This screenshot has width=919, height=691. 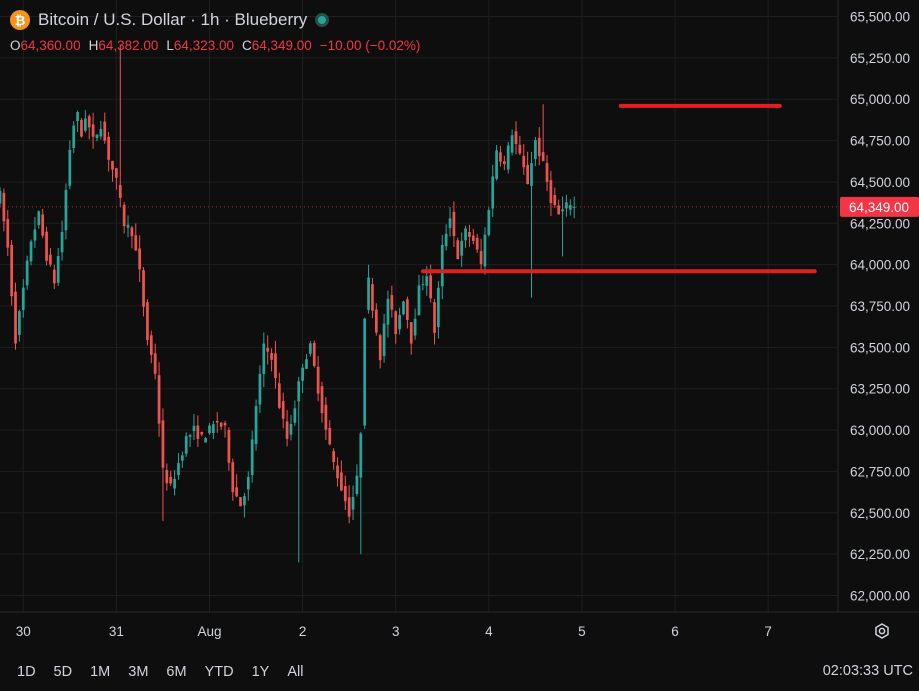 I want to click on last-price-tag, so click(x=879, y=206).